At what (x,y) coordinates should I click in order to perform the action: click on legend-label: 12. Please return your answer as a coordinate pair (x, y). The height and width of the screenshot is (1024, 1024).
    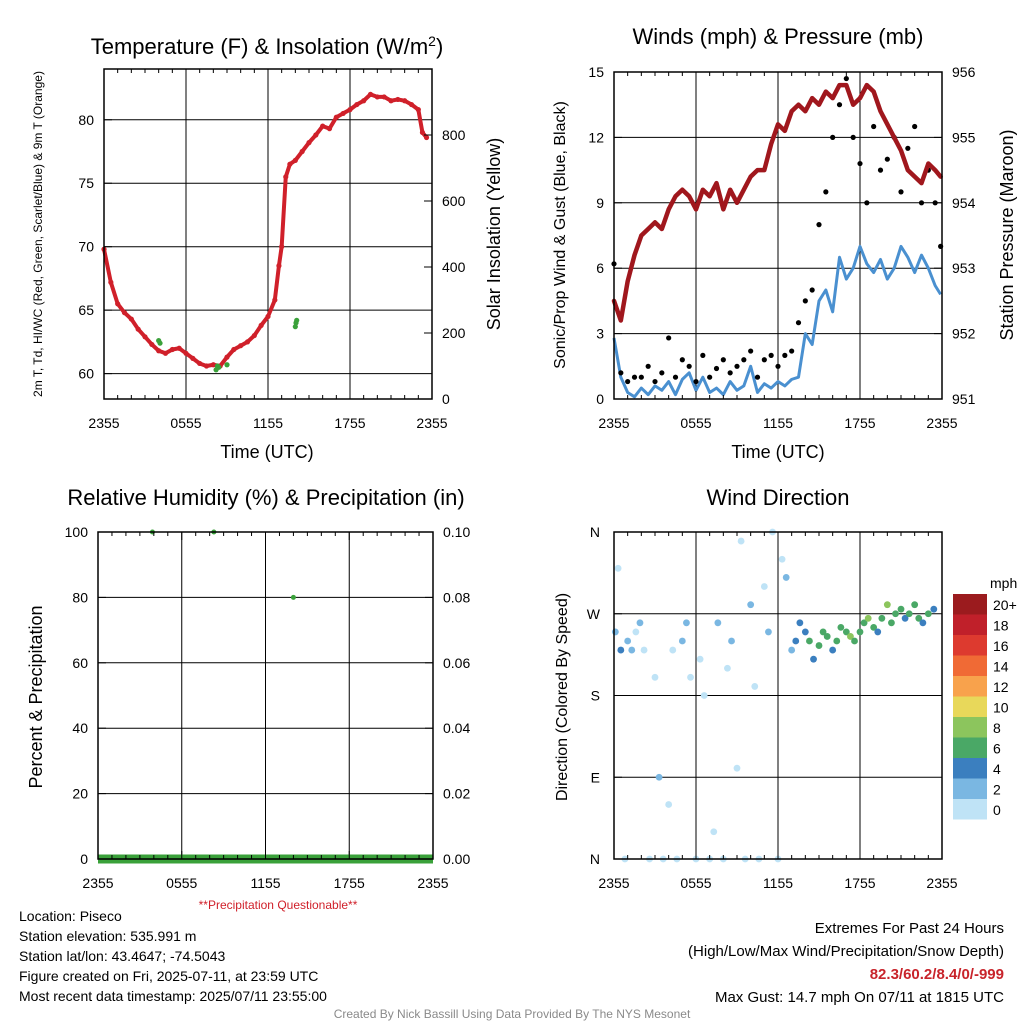
    Looking at the image, I should click on (1001, 687).